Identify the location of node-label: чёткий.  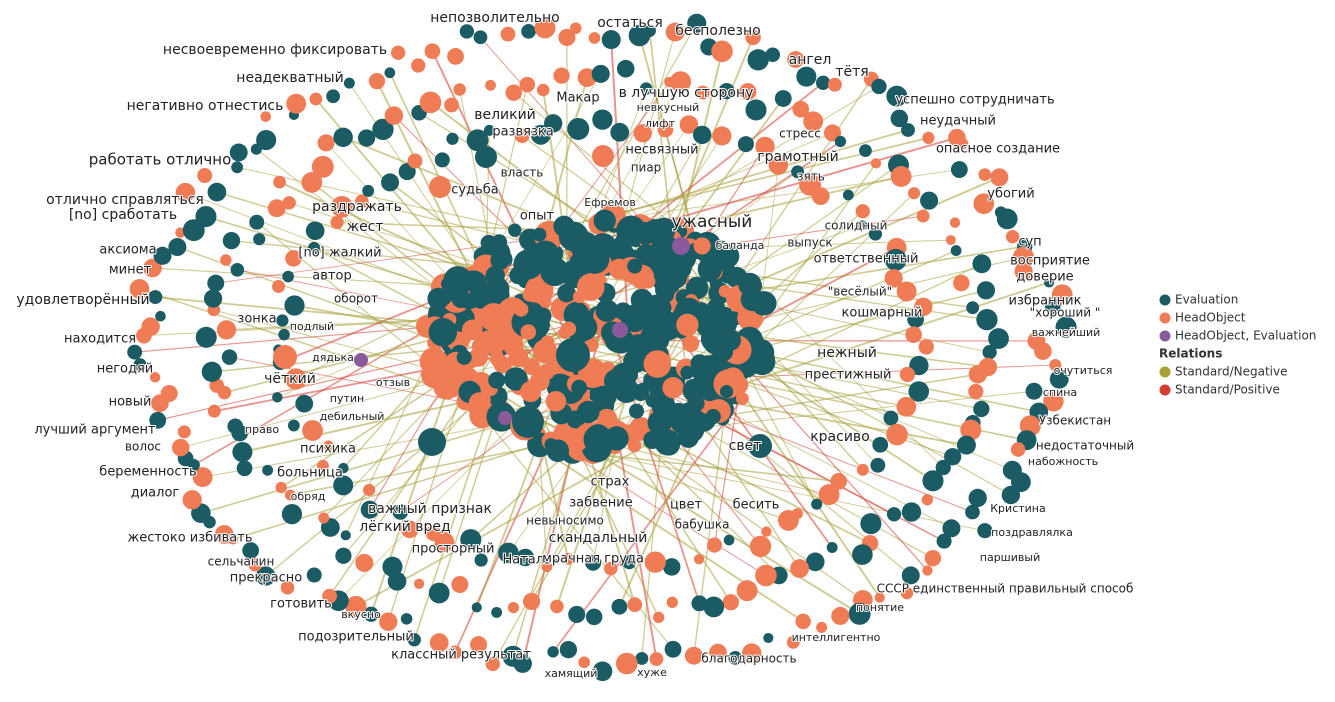
(290, 379).